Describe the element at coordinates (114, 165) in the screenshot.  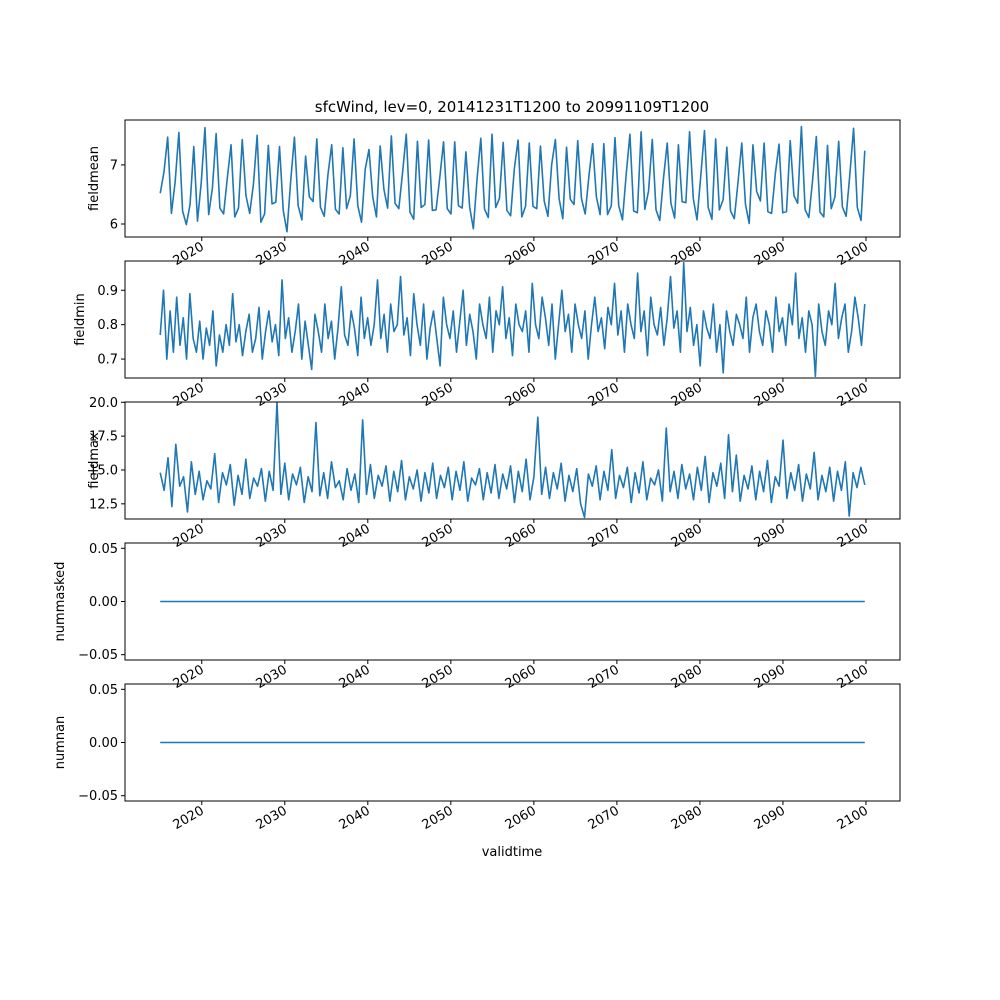
I see `y-tick-label: 7` at that location.